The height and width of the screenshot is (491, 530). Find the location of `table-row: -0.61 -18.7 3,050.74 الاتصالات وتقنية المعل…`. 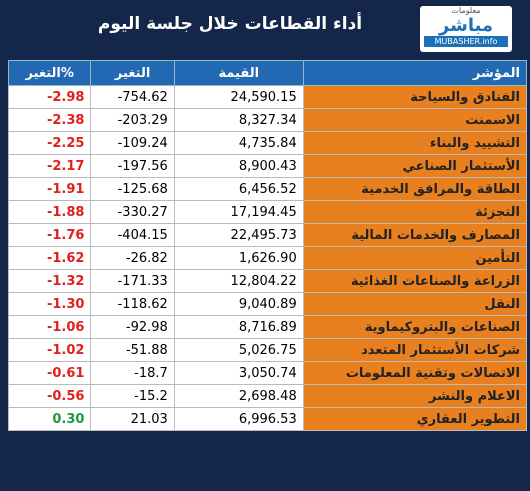

table-row: -0.61 -18.7 3,050.74 الاتصالات وتقنية المعل… is located at coordinates (267, 373).